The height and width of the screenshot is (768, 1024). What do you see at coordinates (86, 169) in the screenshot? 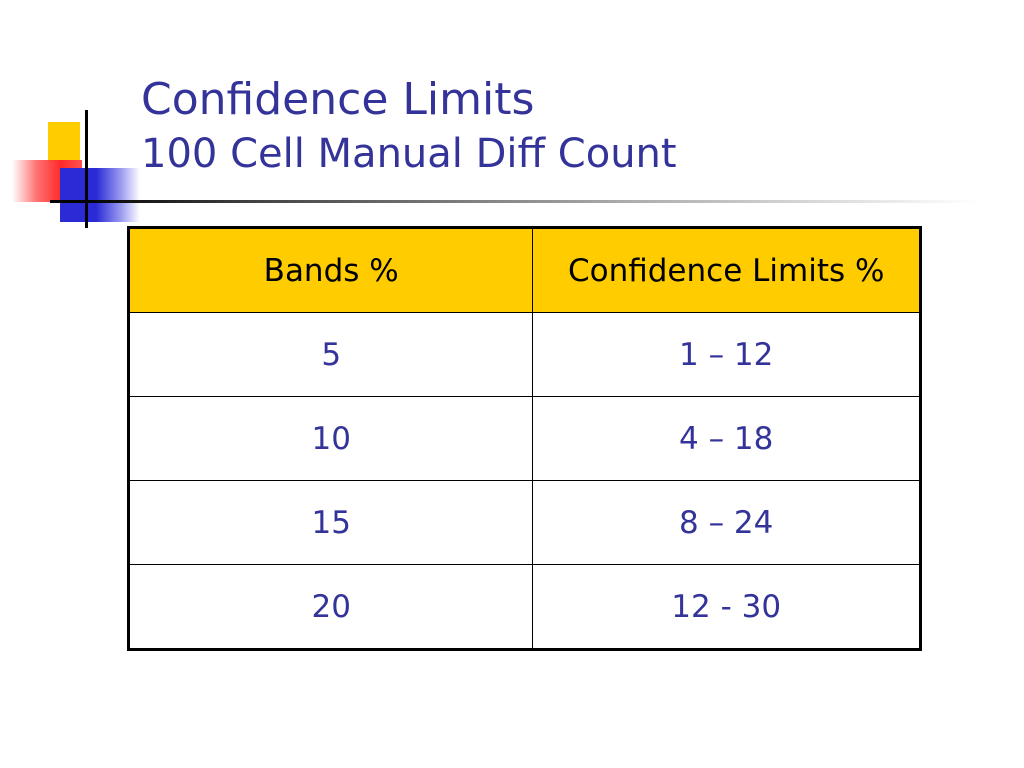
I see `logo-vertical-line` at bounding box center [86, 169].